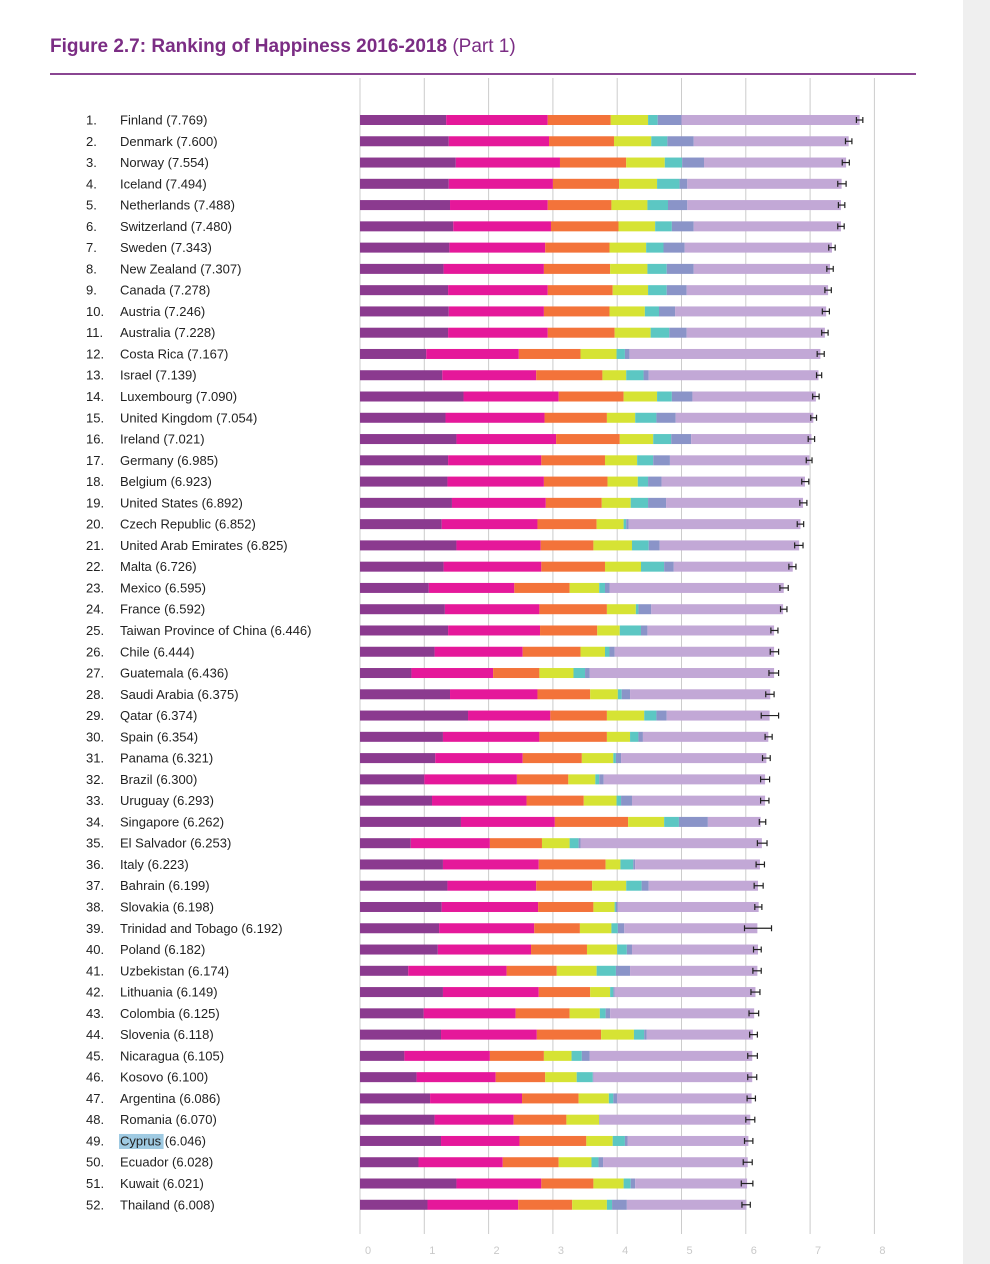  What do you see at coordinates (159, 736) in the screenshot?
I see `country-label: Spain (6.354)` at bounding box center [159, 736].